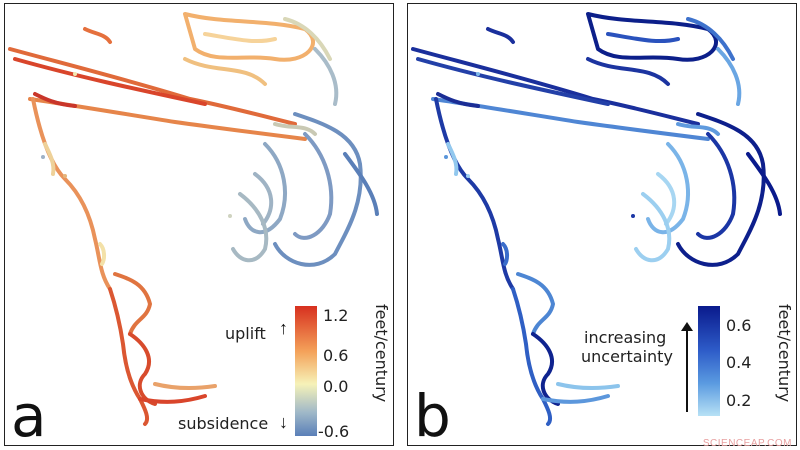 The width and height of the screenshot is (800, 450). I want to click on up-arrow-icon, so click(687, 369).